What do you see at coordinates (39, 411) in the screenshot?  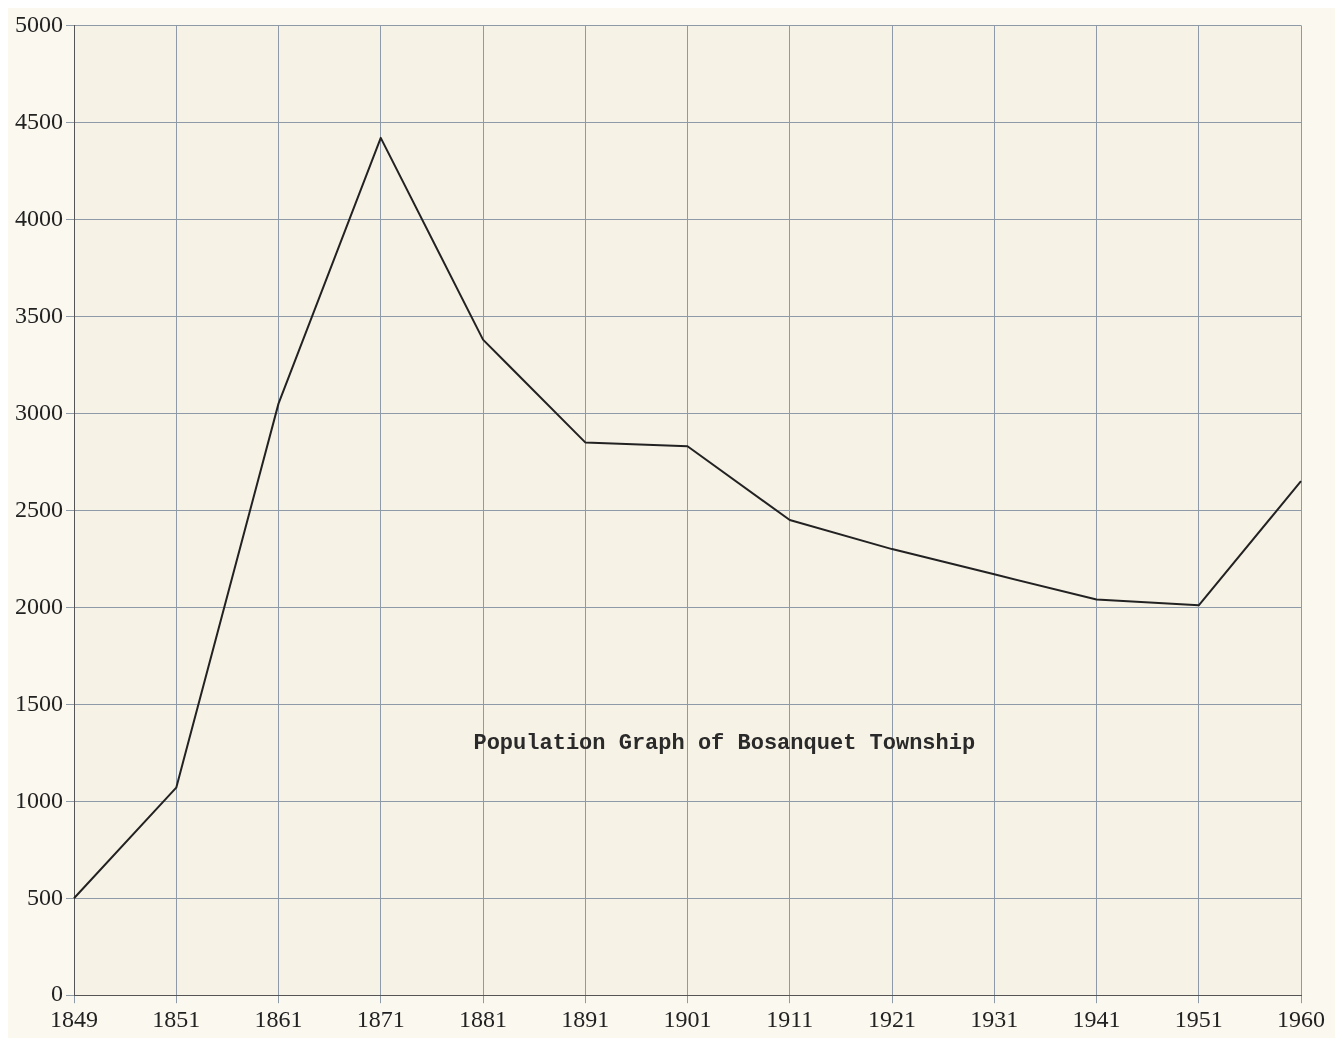 I see `y-tick-label: 3000` at bounding box center [39, 411].